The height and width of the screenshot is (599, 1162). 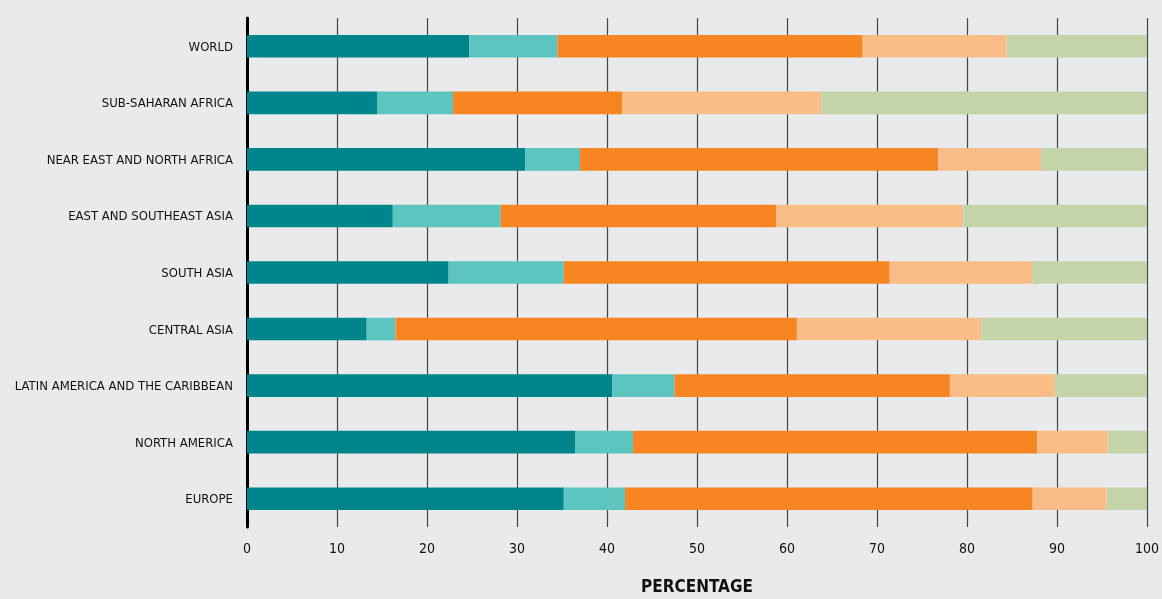 I want to click on y-tick-label: CENTRAL ASIA, so click(x=190, y=329).